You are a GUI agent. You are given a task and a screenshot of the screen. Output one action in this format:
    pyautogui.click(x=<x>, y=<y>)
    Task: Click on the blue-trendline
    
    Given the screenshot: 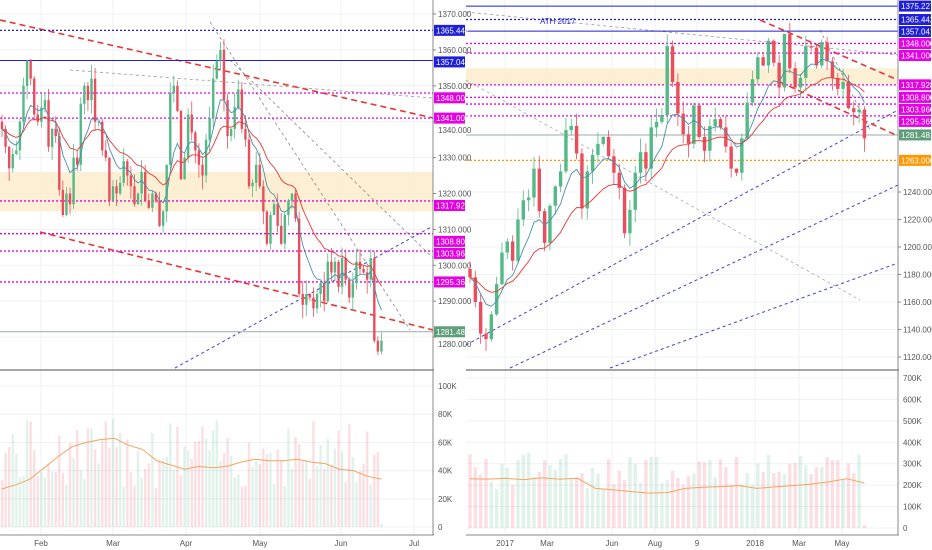 What is the action you would take?
    pyautogui.click(x=754, y=315)
    